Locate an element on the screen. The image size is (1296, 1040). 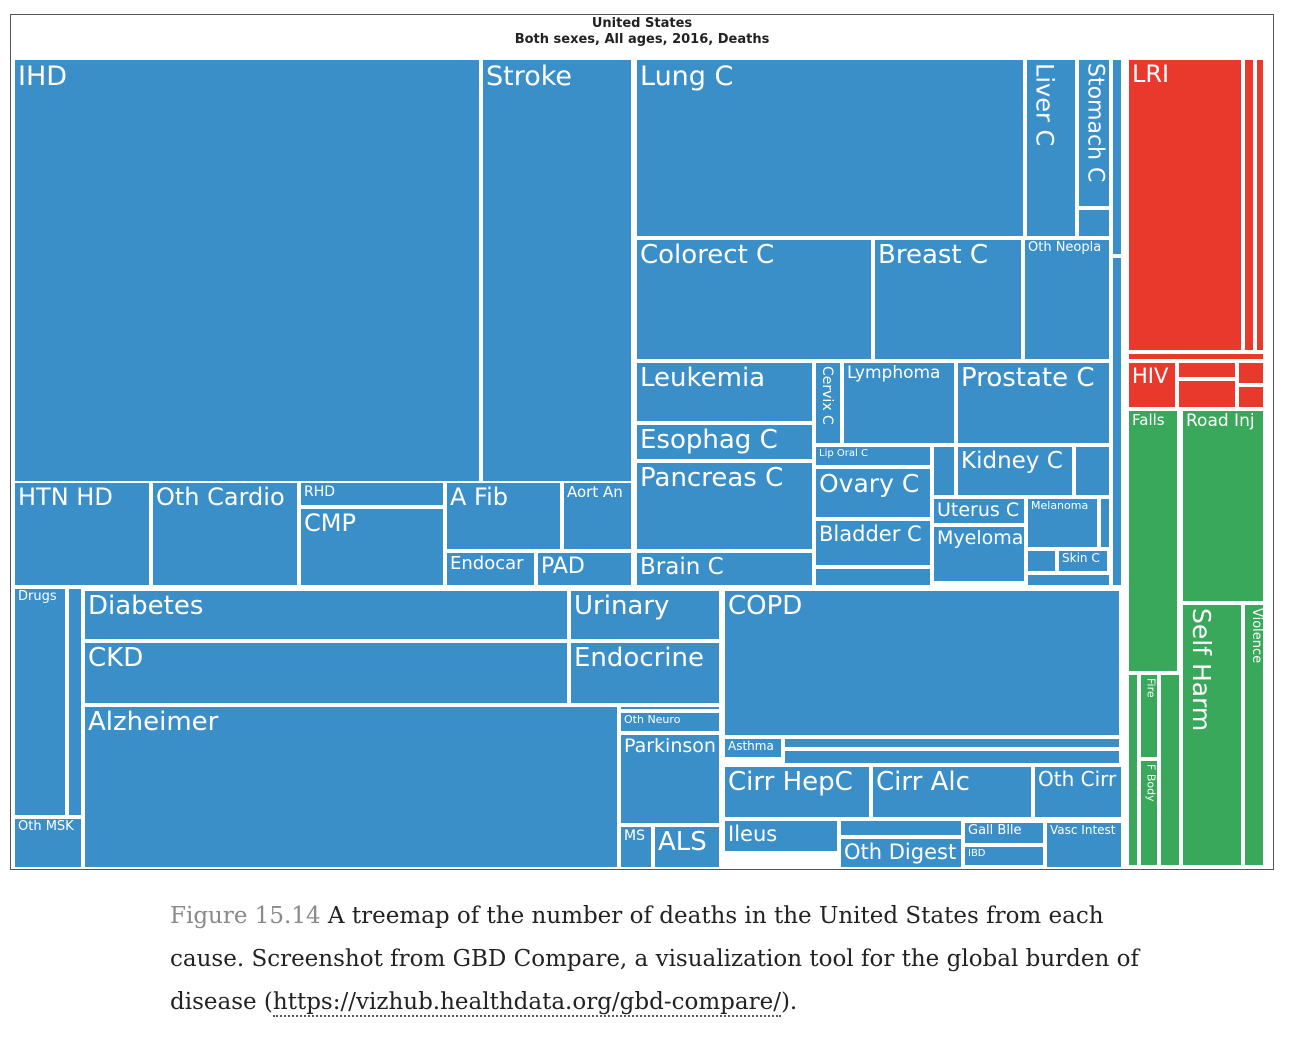
treemap-cell-drugs: Drugs is located at coordinates (40, 702).